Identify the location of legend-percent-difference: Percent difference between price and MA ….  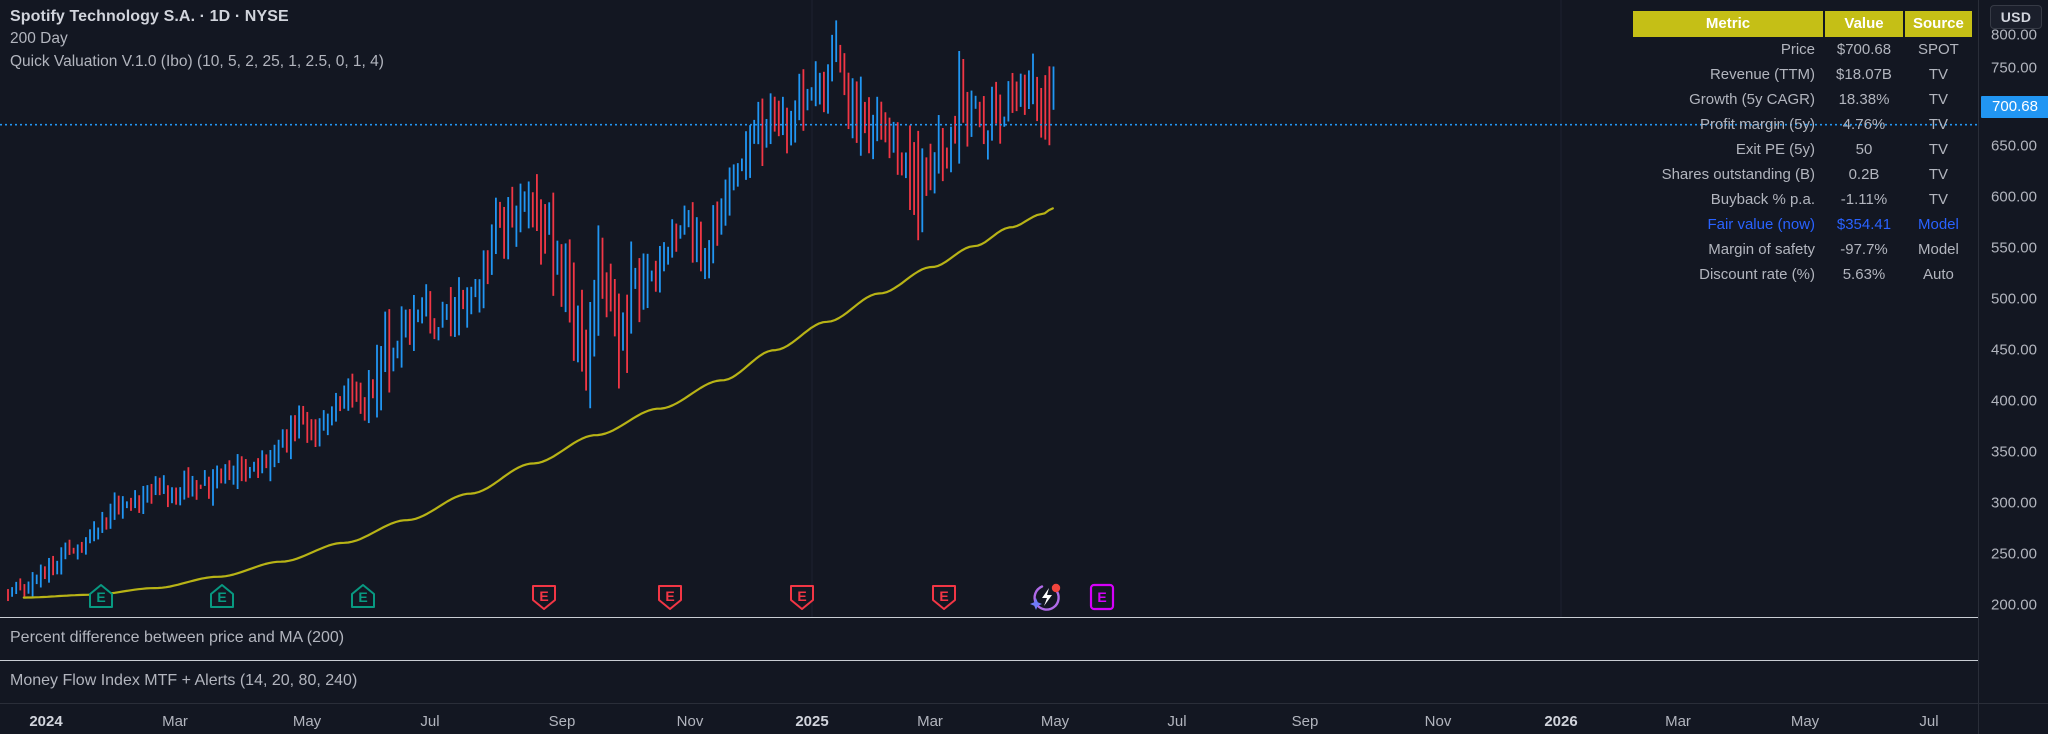
(177, 637).